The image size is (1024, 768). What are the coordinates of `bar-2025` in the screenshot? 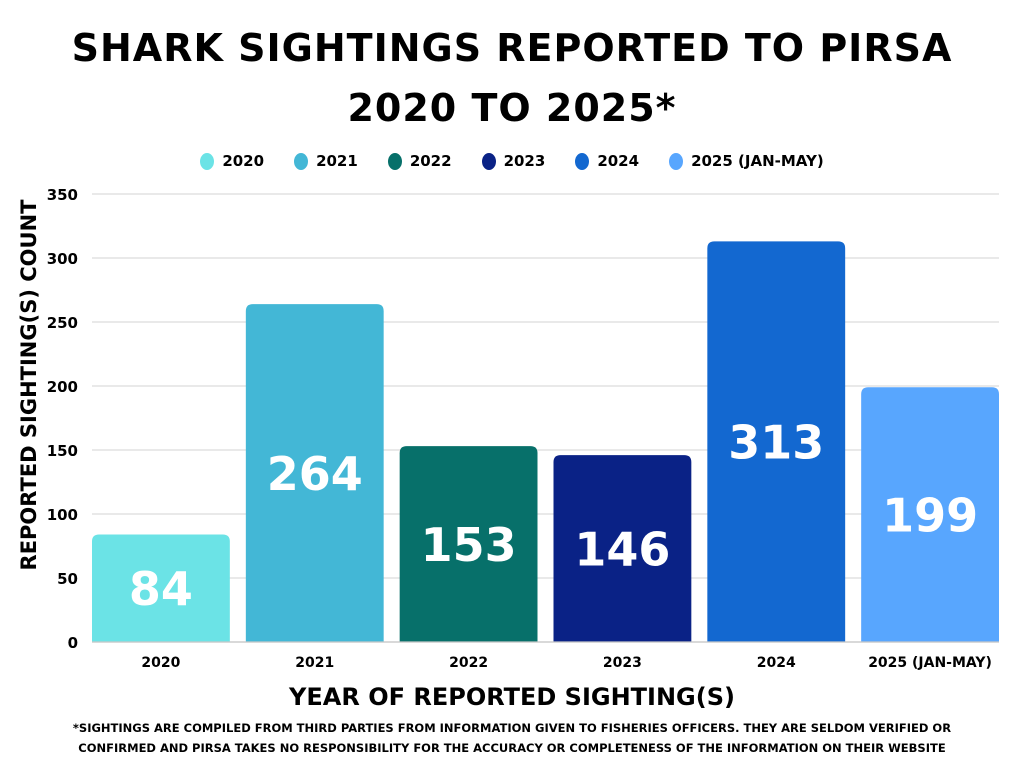 It's located at (930, 514).